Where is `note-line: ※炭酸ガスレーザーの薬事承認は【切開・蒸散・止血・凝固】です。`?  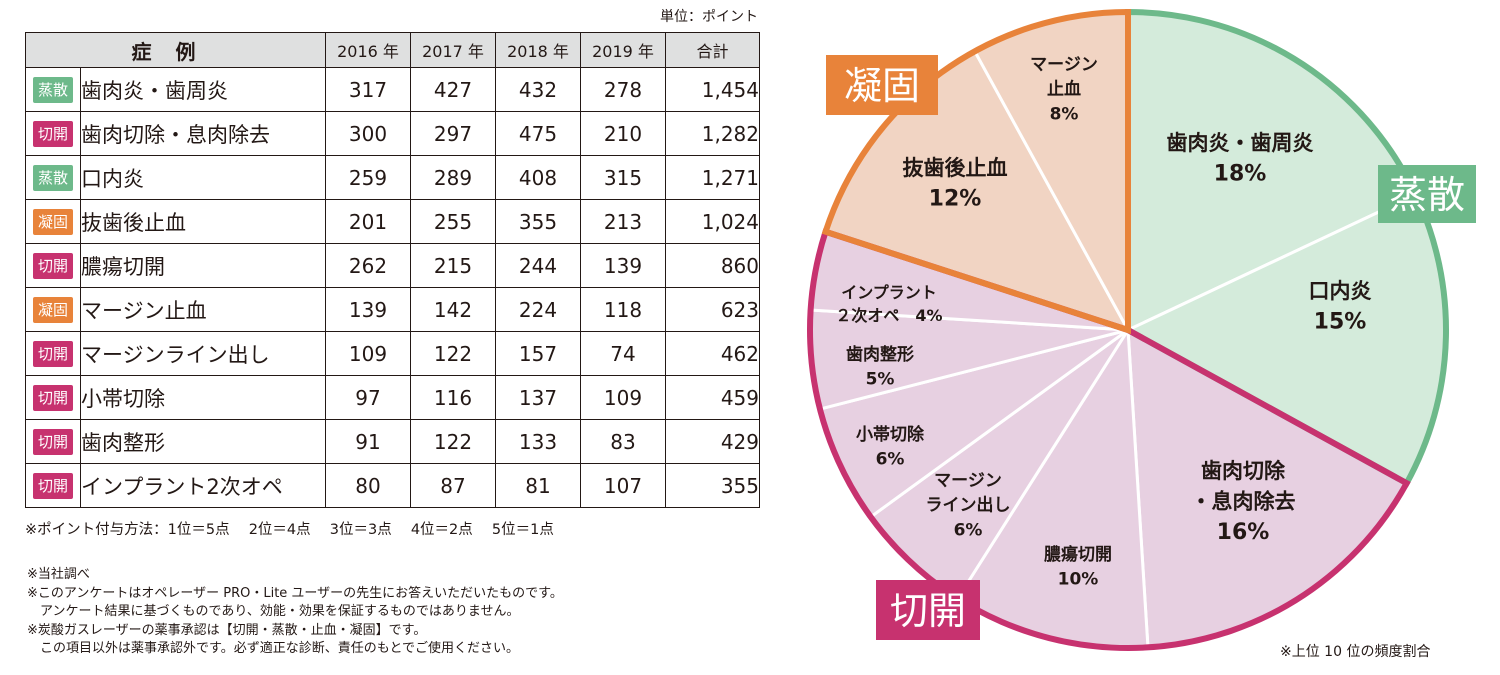 note-line: ※炭酸ガスレーザーの薬事承認は【切開・蒸散・止血・凝固】です。 is located at coordinates (227, 630).